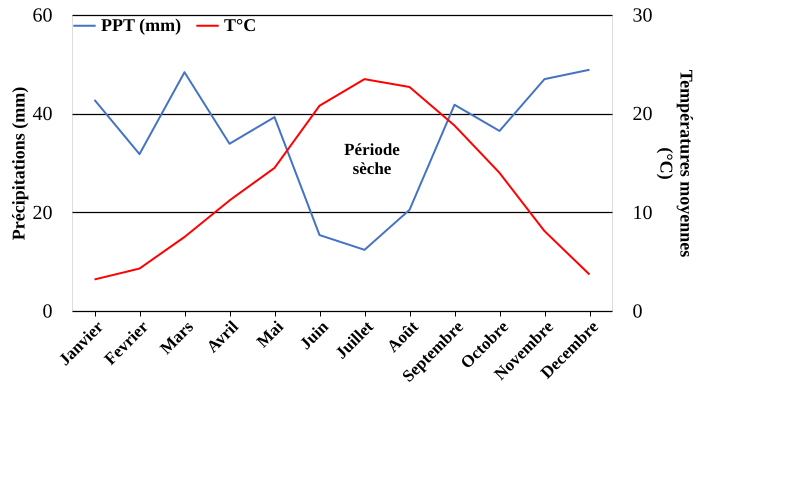  What do you see at coordinates (42, 114) in the screenshot?
I see `y-tick-label: 40` at bounding box center [42, 114].